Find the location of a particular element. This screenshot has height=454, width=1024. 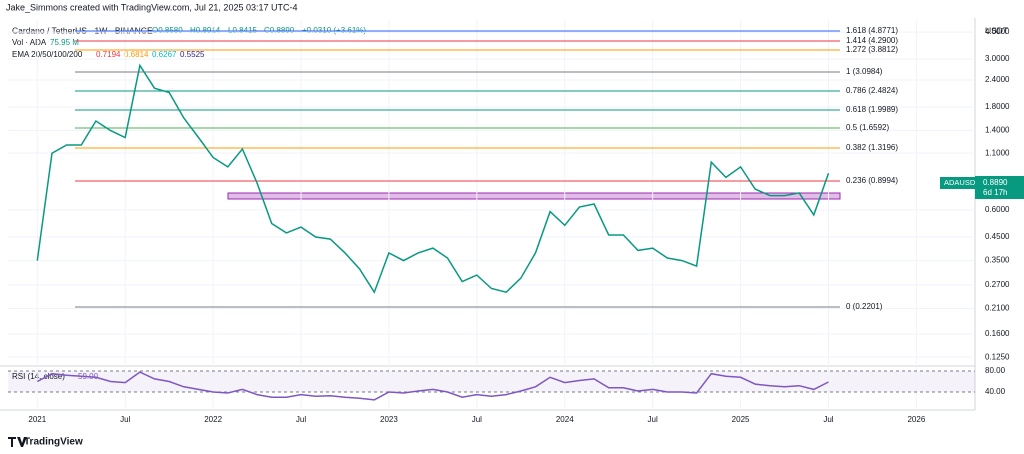

y-tick-label: 0.1250 is located at coordinates (997, 356).